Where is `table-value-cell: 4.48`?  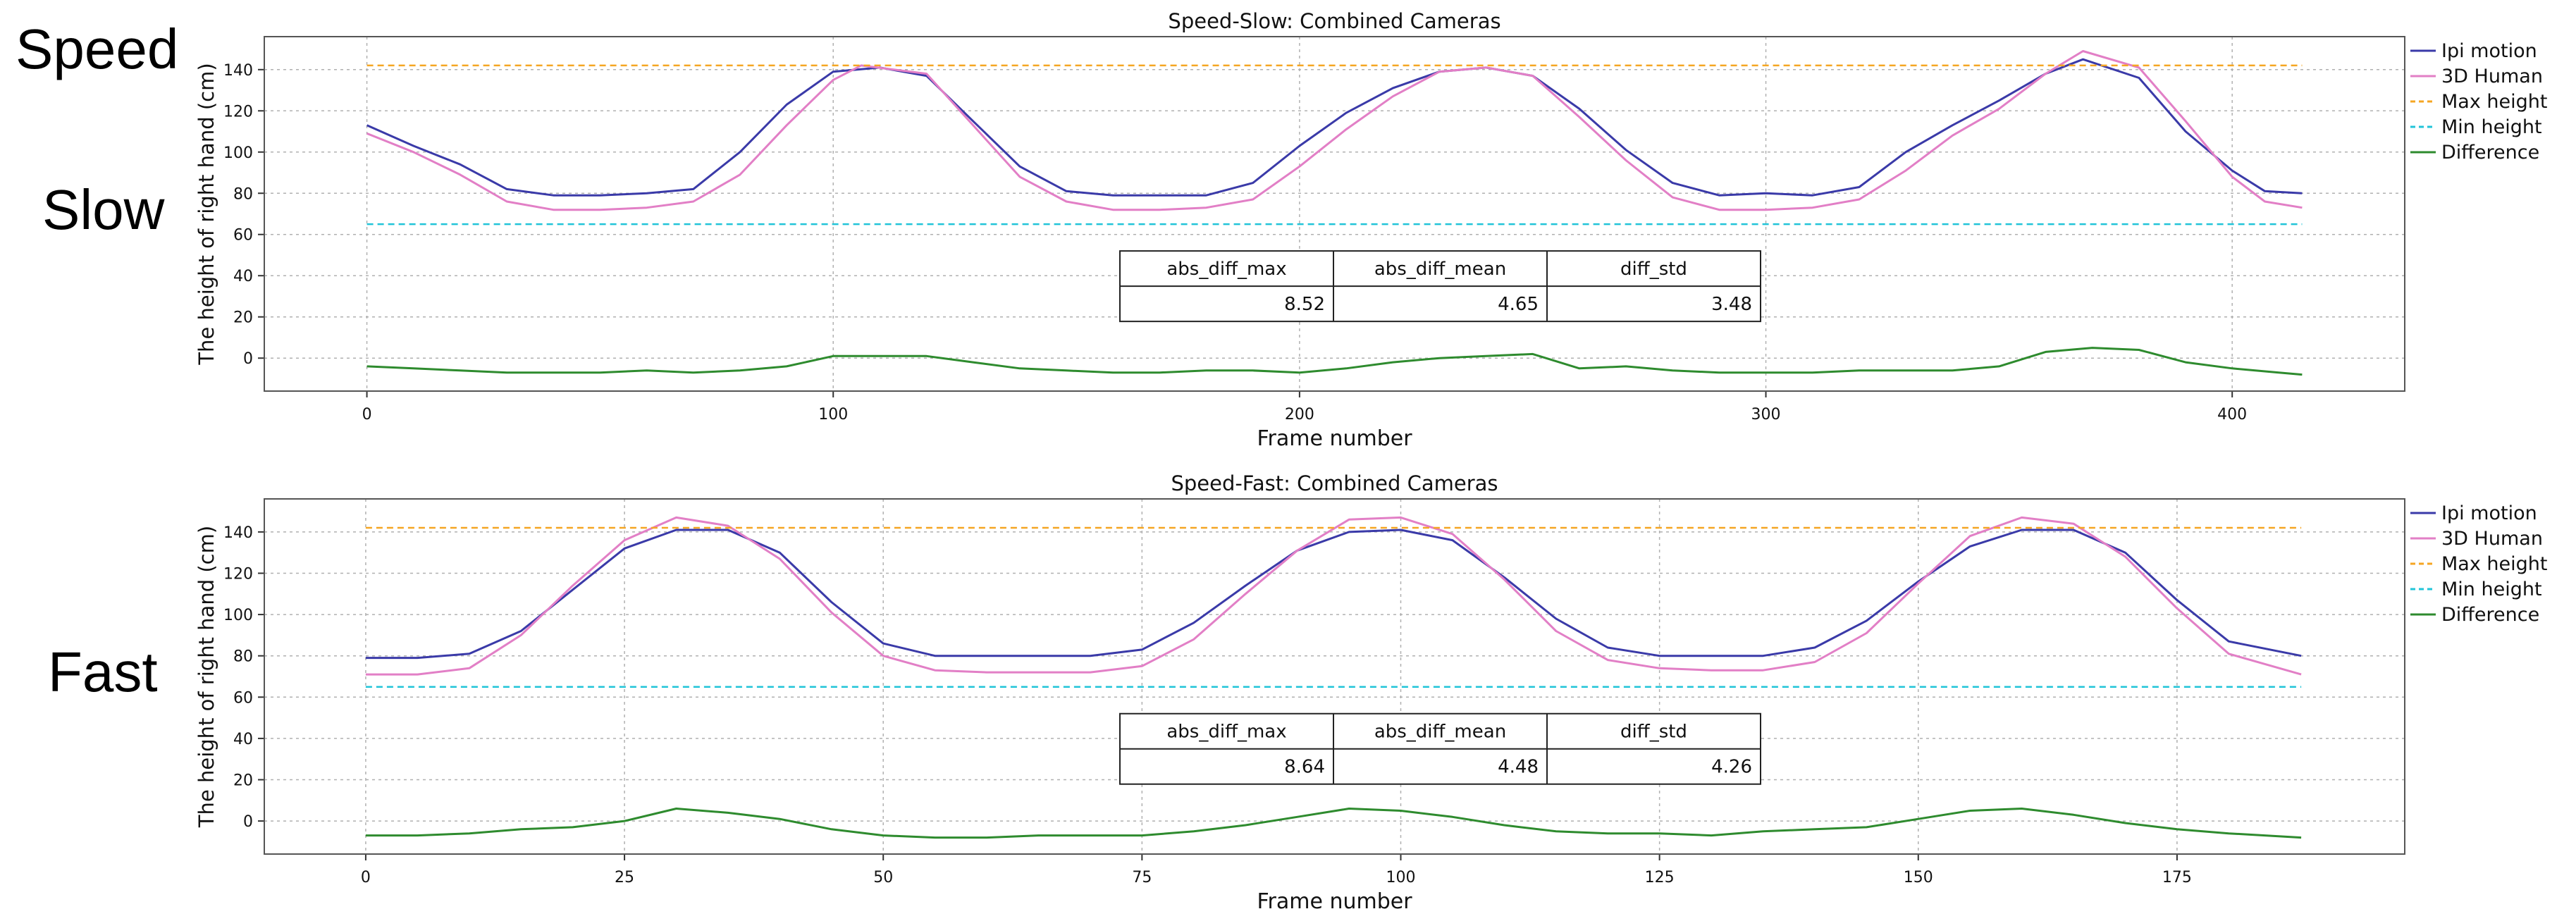 table-value-cell: 4.48 is located at coordinates (1519, 768).